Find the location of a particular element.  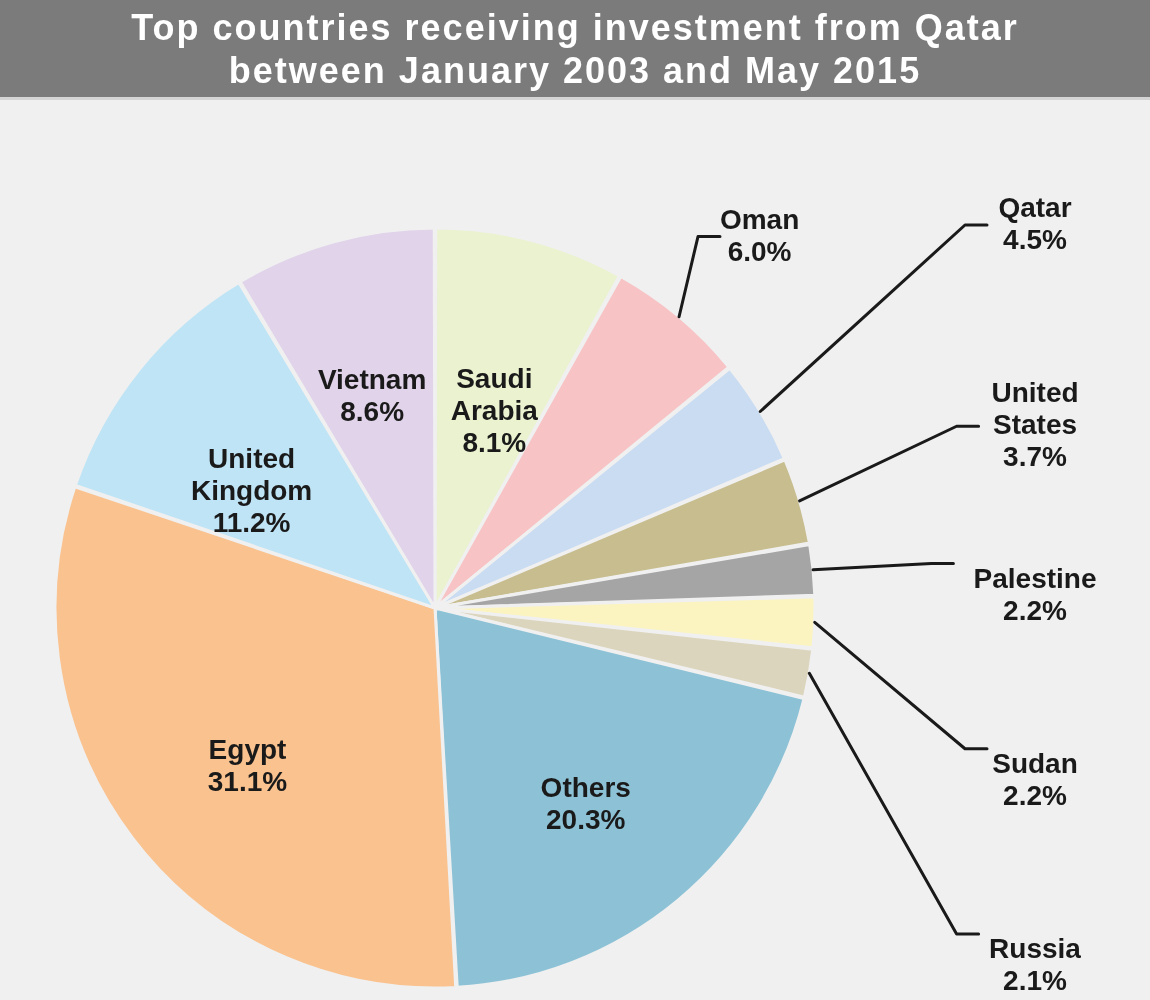

data-label: 8.1% is located at coordinates (494, 442).